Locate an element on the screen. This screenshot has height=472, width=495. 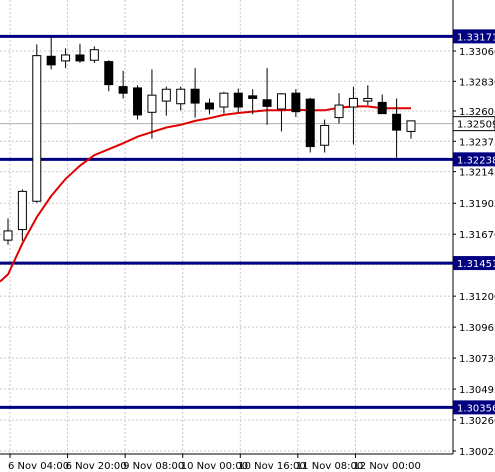
x-tick-label: 6 Nov 04:00 is located at coordinates (38, 466).